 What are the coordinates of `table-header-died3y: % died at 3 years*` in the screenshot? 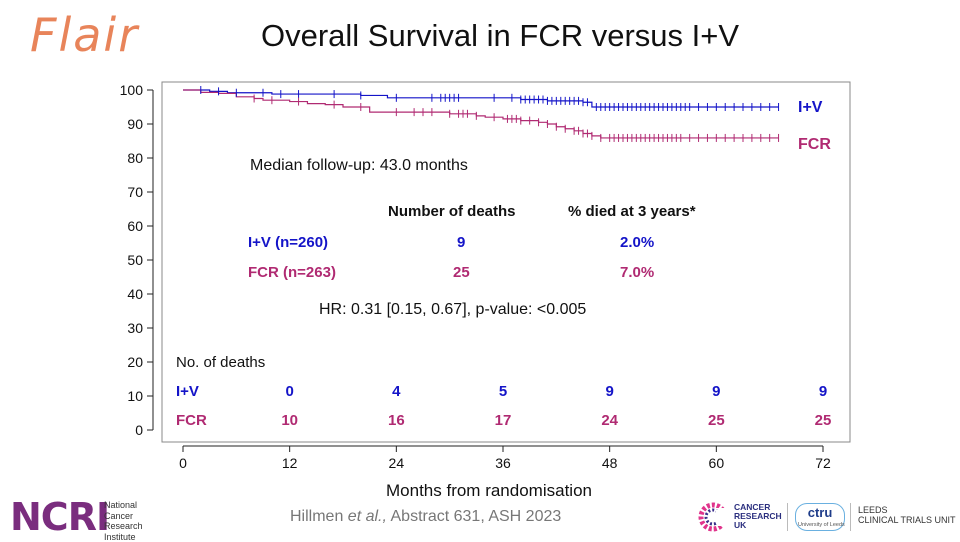 It's located at (632, 211).